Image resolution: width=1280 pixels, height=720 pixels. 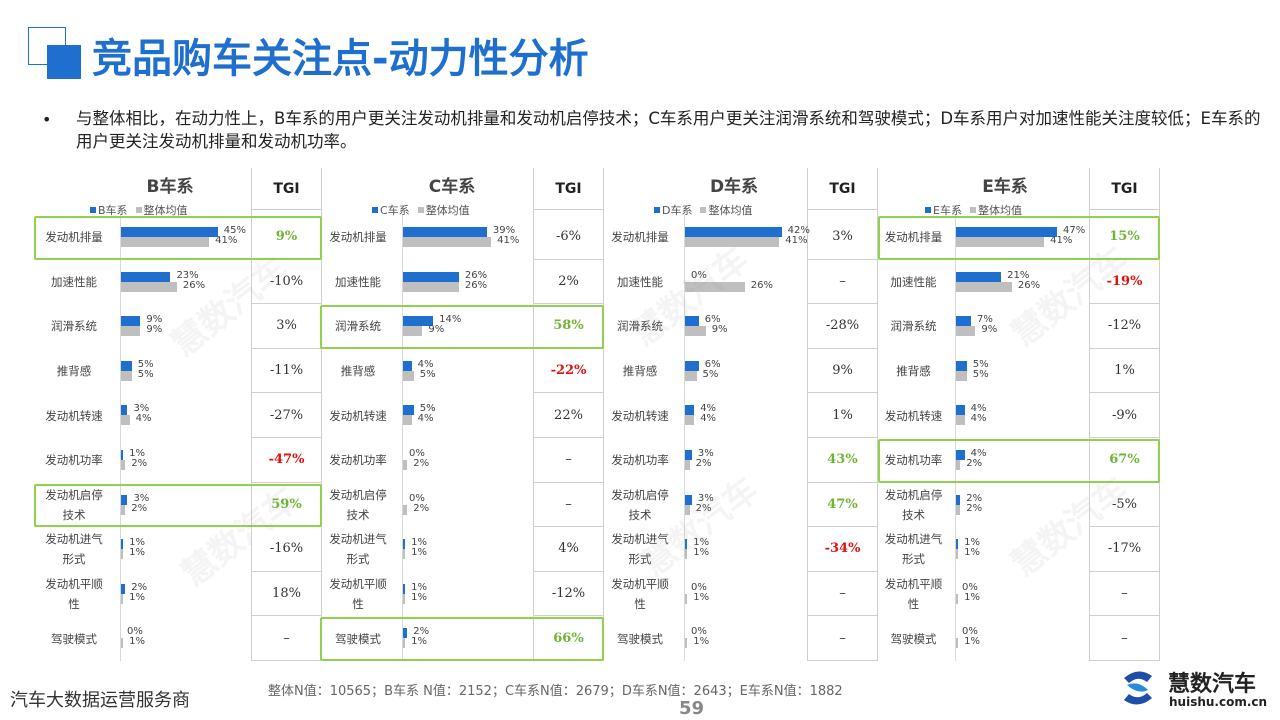 What do you see at coordinates (391, 210) in the screenshot?
I see `legend-series: C车系` at bounding box center [391, 210].